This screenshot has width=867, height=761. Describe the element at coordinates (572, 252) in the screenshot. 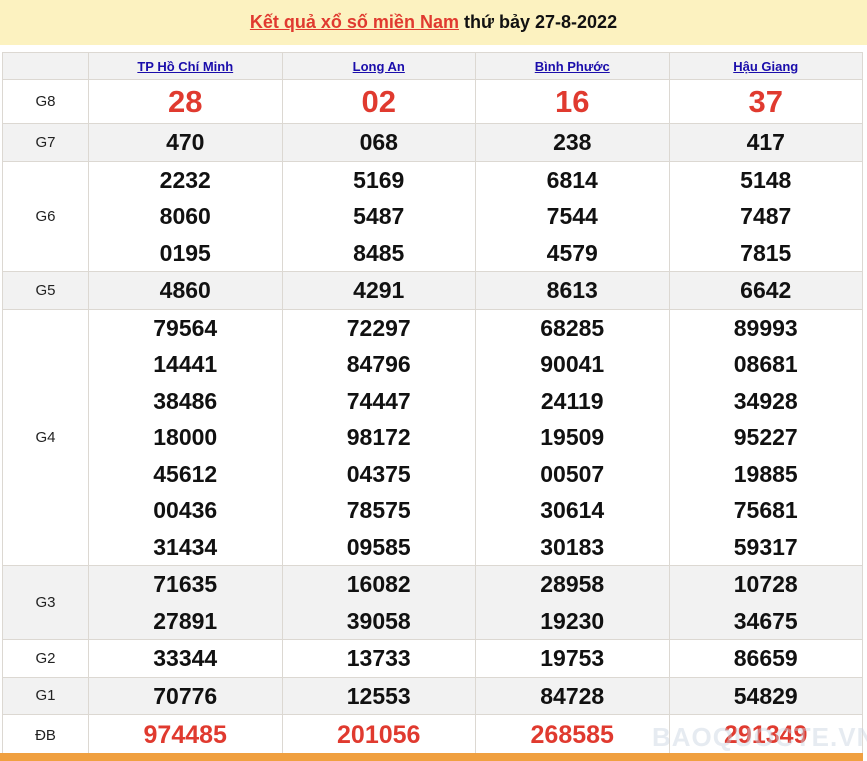

I see `prize-number: 4579` at that location.